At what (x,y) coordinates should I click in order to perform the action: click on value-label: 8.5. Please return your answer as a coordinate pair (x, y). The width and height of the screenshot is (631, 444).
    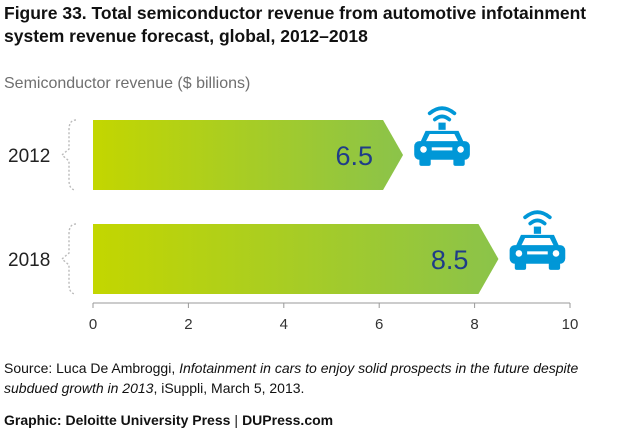
    Looking at the image, I should click on (450, 260).